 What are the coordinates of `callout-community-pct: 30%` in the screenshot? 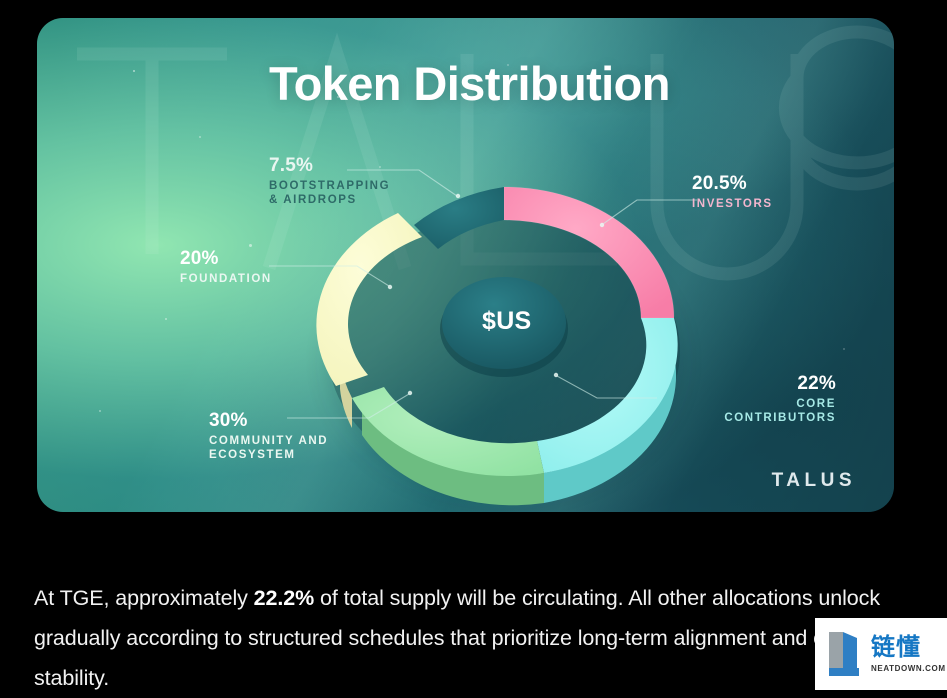 It's located at (228, 420).